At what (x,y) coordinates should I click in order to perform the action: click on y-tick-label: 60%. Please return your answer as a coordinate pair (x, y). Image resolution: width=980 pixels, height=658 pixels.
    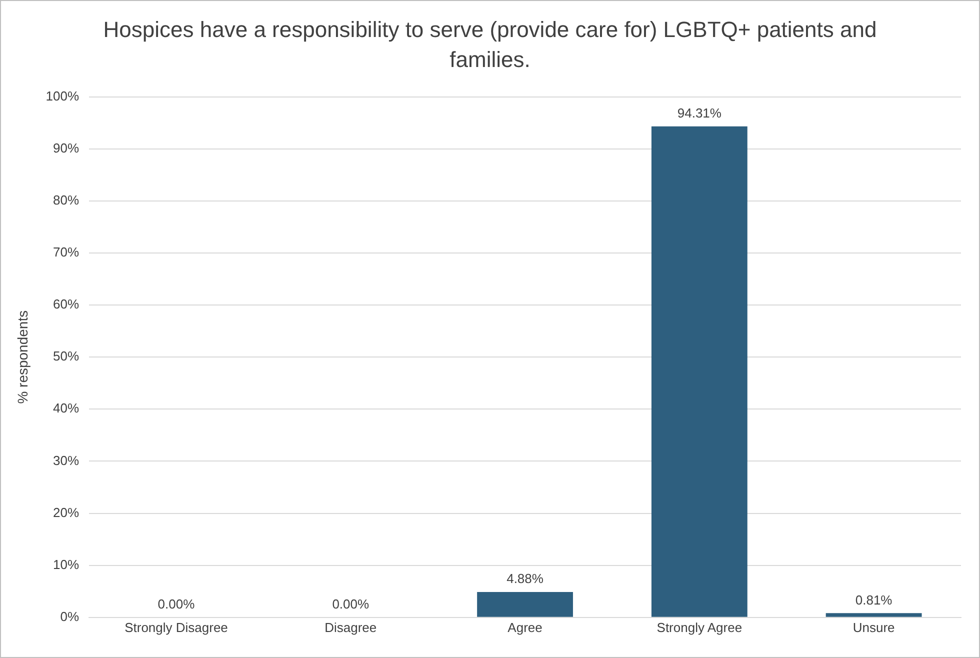
    Looking at the image, I should click on (66, 304).